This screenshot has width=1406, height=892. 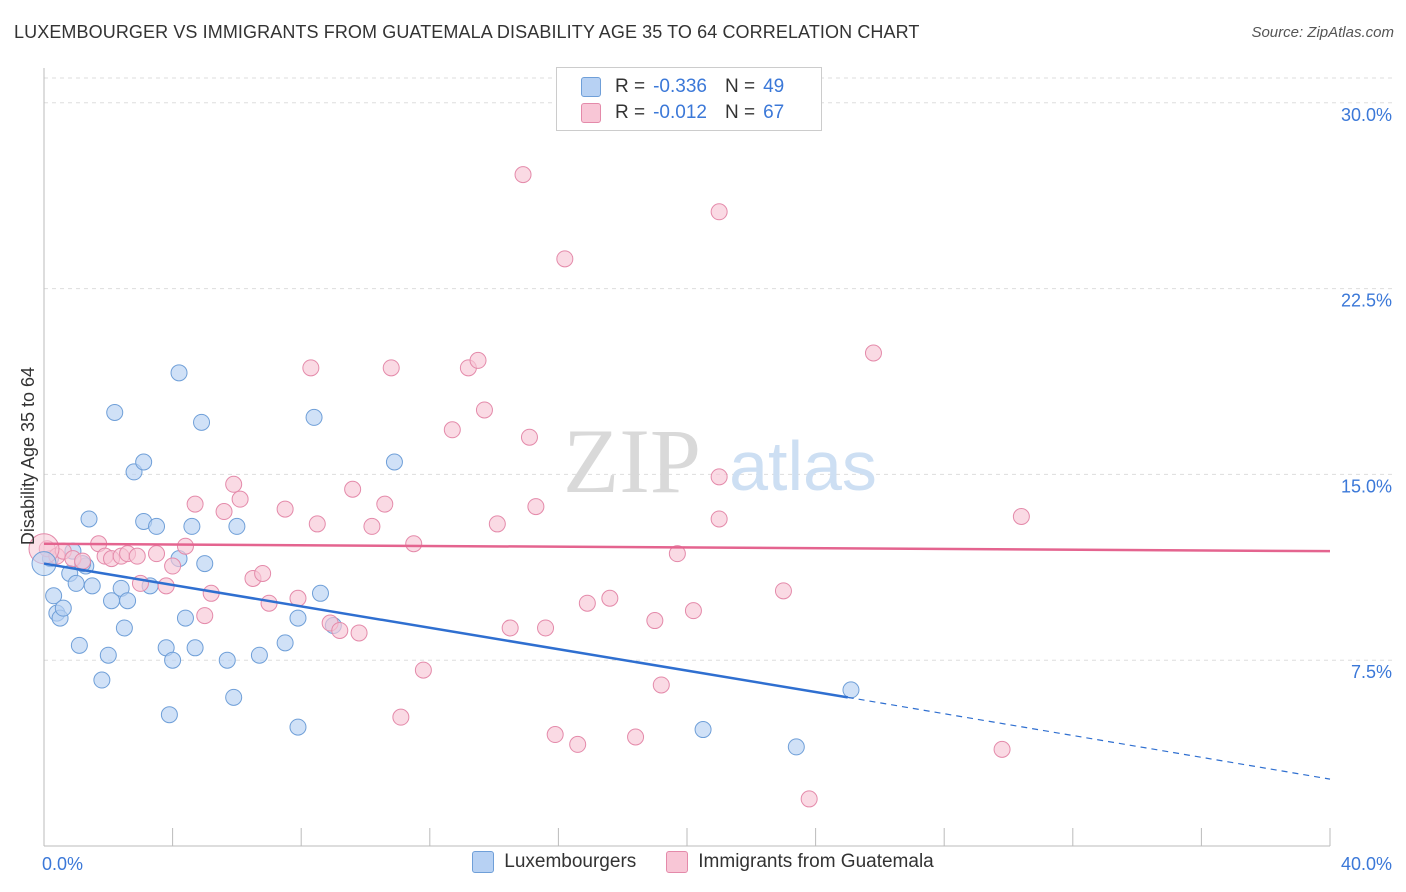 What do you see at coordinates (1371, 672) in the screenshot?
I see `y-tick-label: 7.5%` at bounding box center [1371, 672].